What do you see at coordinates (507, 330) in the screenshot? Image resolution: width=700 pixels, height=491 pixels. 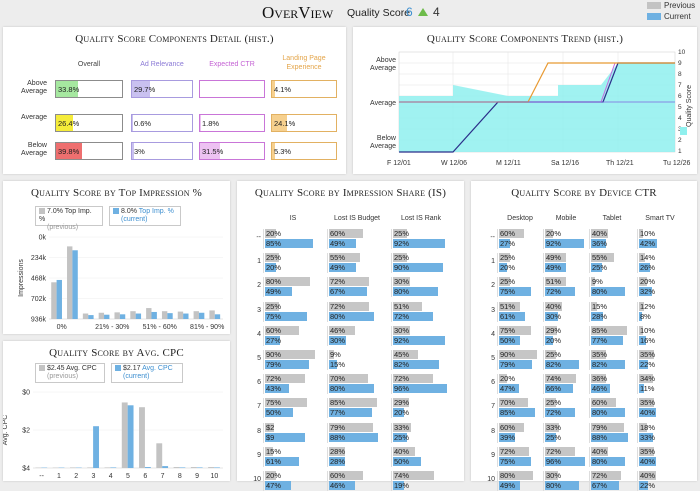 I see `device_ctr-cell-value: 75%` at bounding box center [507, 330].